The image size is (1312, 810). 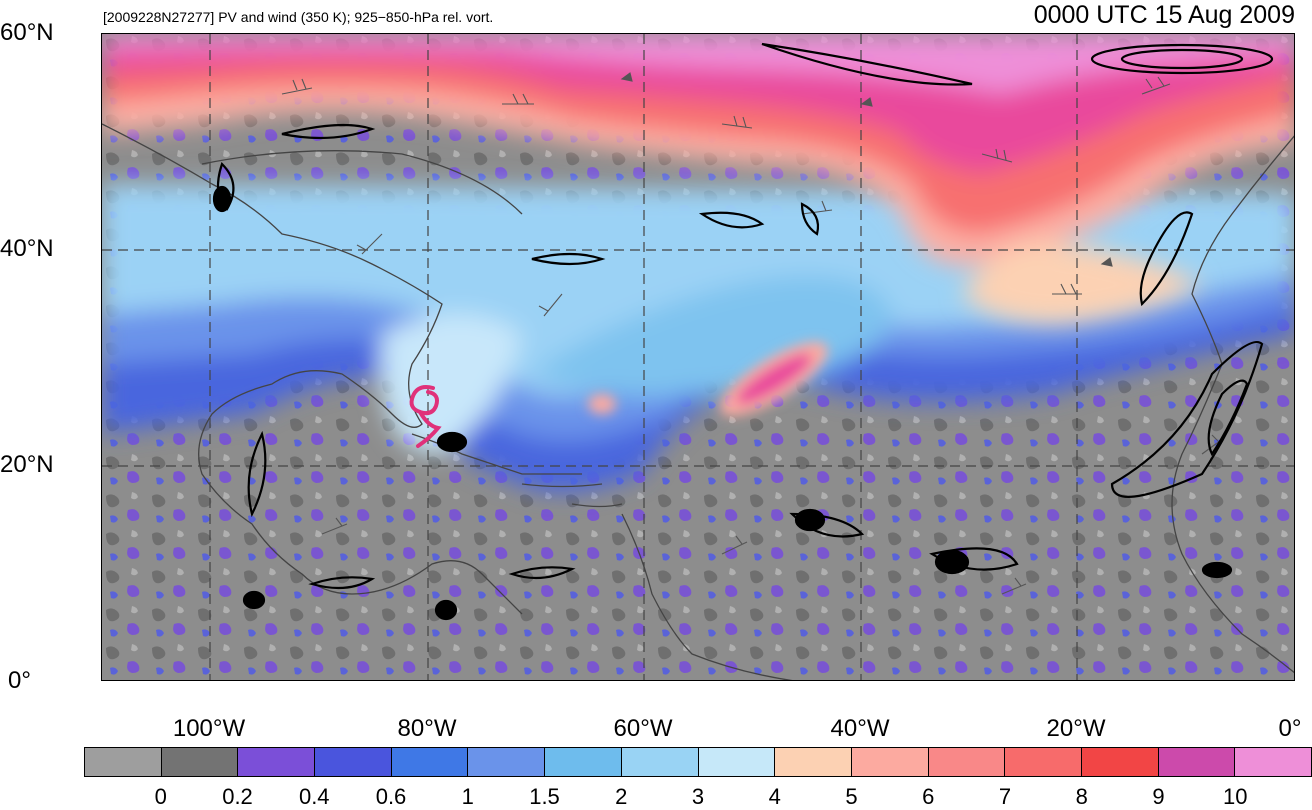 I want to click on colorbar-tick-label: 9, so click(x=1158, y=796).